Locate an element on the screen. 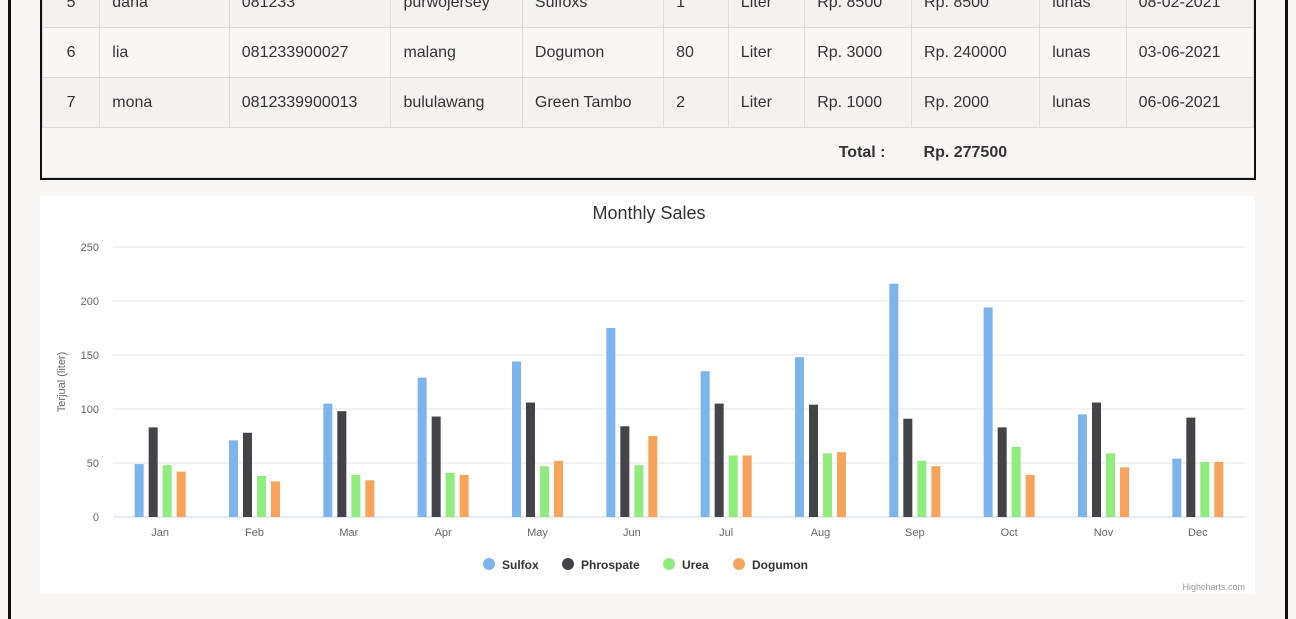  x-tick-label: Apr is located at coordinates (443, 533).